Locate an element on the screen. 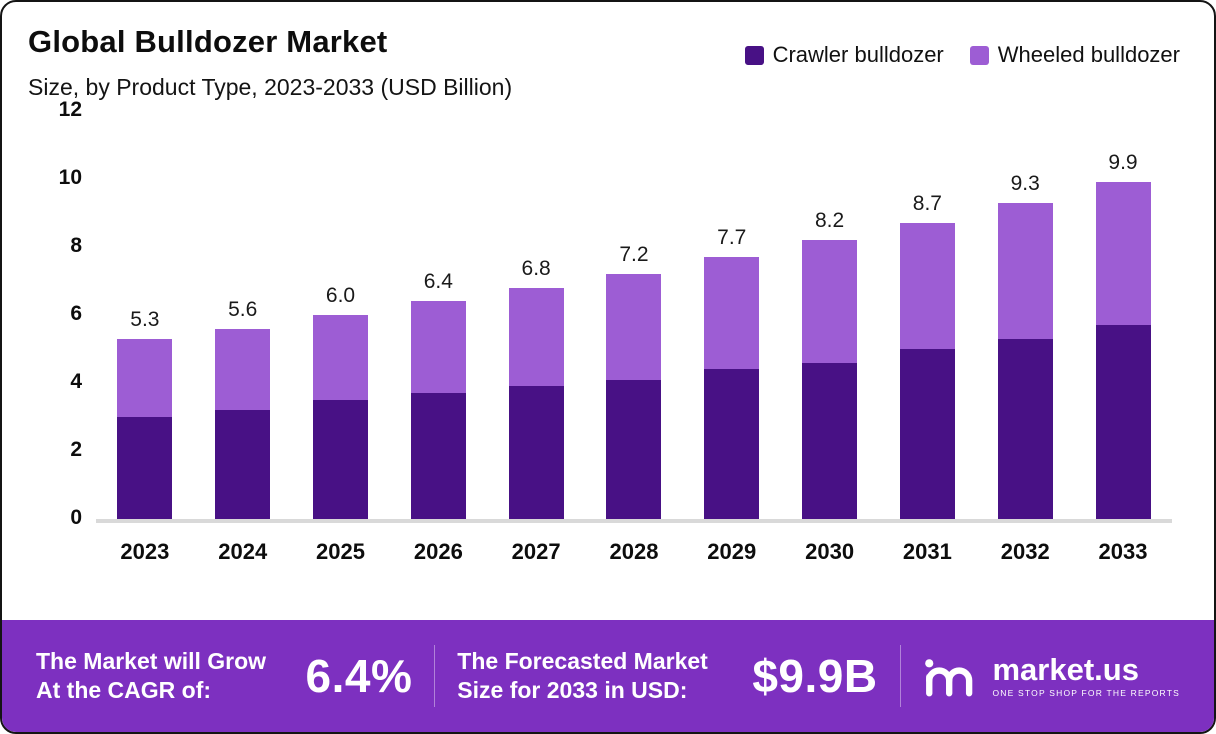  y-axis-tick-label: 2 is located at coordinates (76, 449).